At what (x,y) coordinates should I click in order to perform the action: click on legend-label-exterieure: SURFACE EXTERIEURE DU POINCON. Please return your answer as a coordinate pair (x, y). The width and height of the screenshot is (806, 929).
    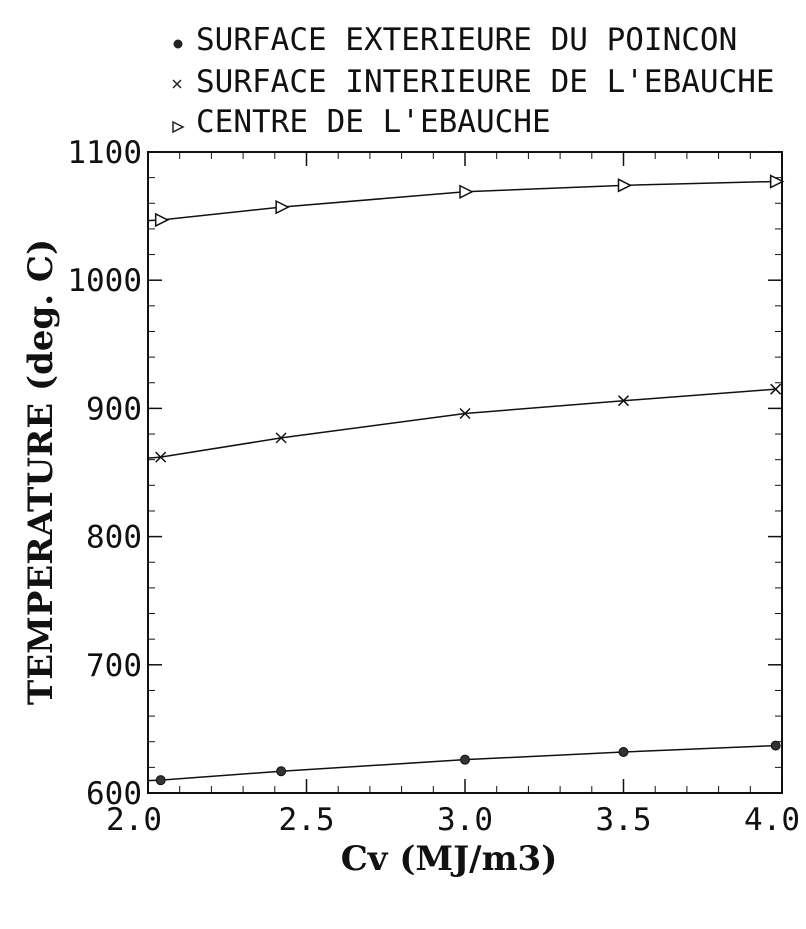
    Looking at the image, I should click on (466, 40).